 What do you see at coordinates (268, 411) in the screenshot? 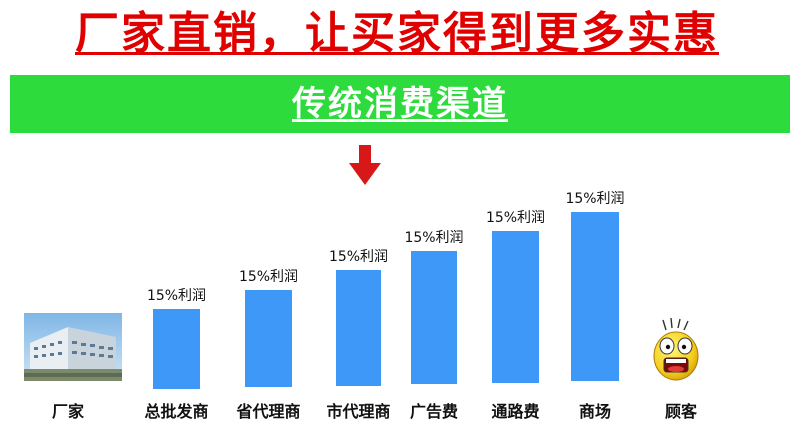
I see `category-label: 省代理商` at bounding box center [268, 411].